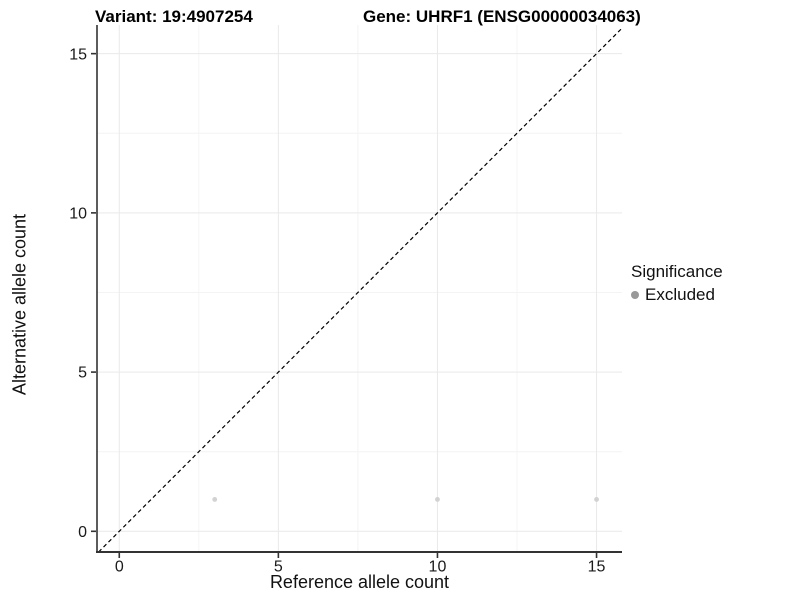 The height and width of the screenshot is (600, 800). Describe the element at coordinates (78, 213) in the screenshot. I see `y-tick-label: 10` at that location.